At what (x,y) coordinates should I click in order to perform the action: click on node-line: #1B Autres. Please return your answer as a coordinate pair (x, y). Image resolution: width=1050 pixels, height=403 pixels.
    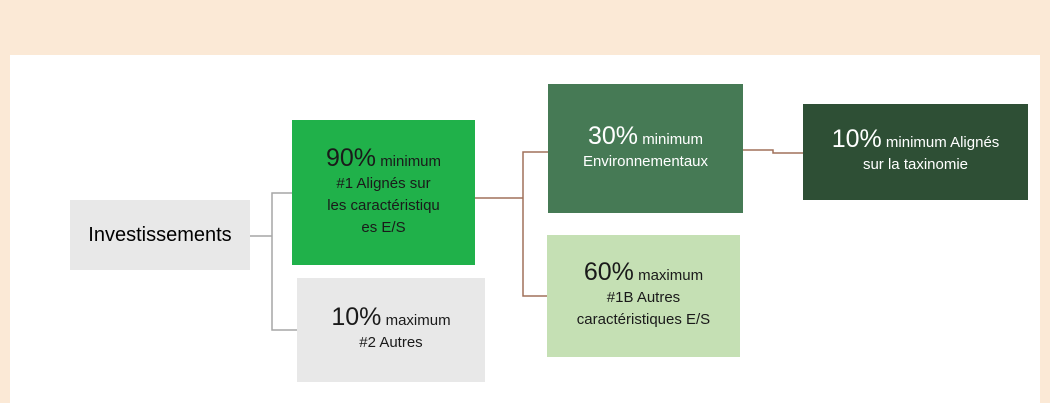
    Looking at the image, I should click on (643, 297).